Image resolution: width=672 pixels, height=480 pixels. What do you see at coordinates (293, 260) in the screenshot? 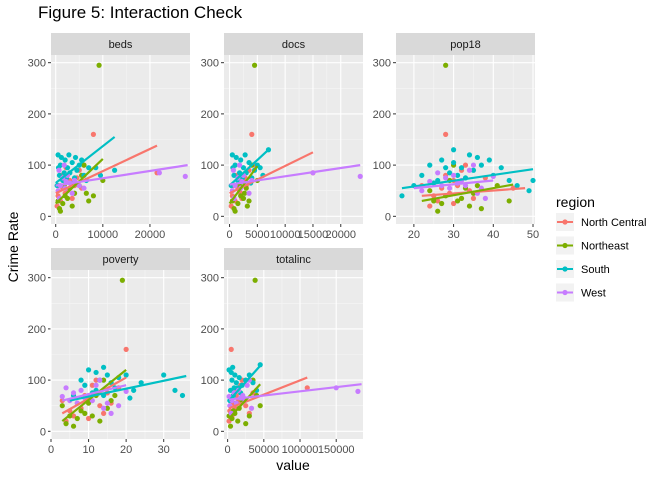
I see `facet-strip-label: totalinc` at bounding box center [293, 260].